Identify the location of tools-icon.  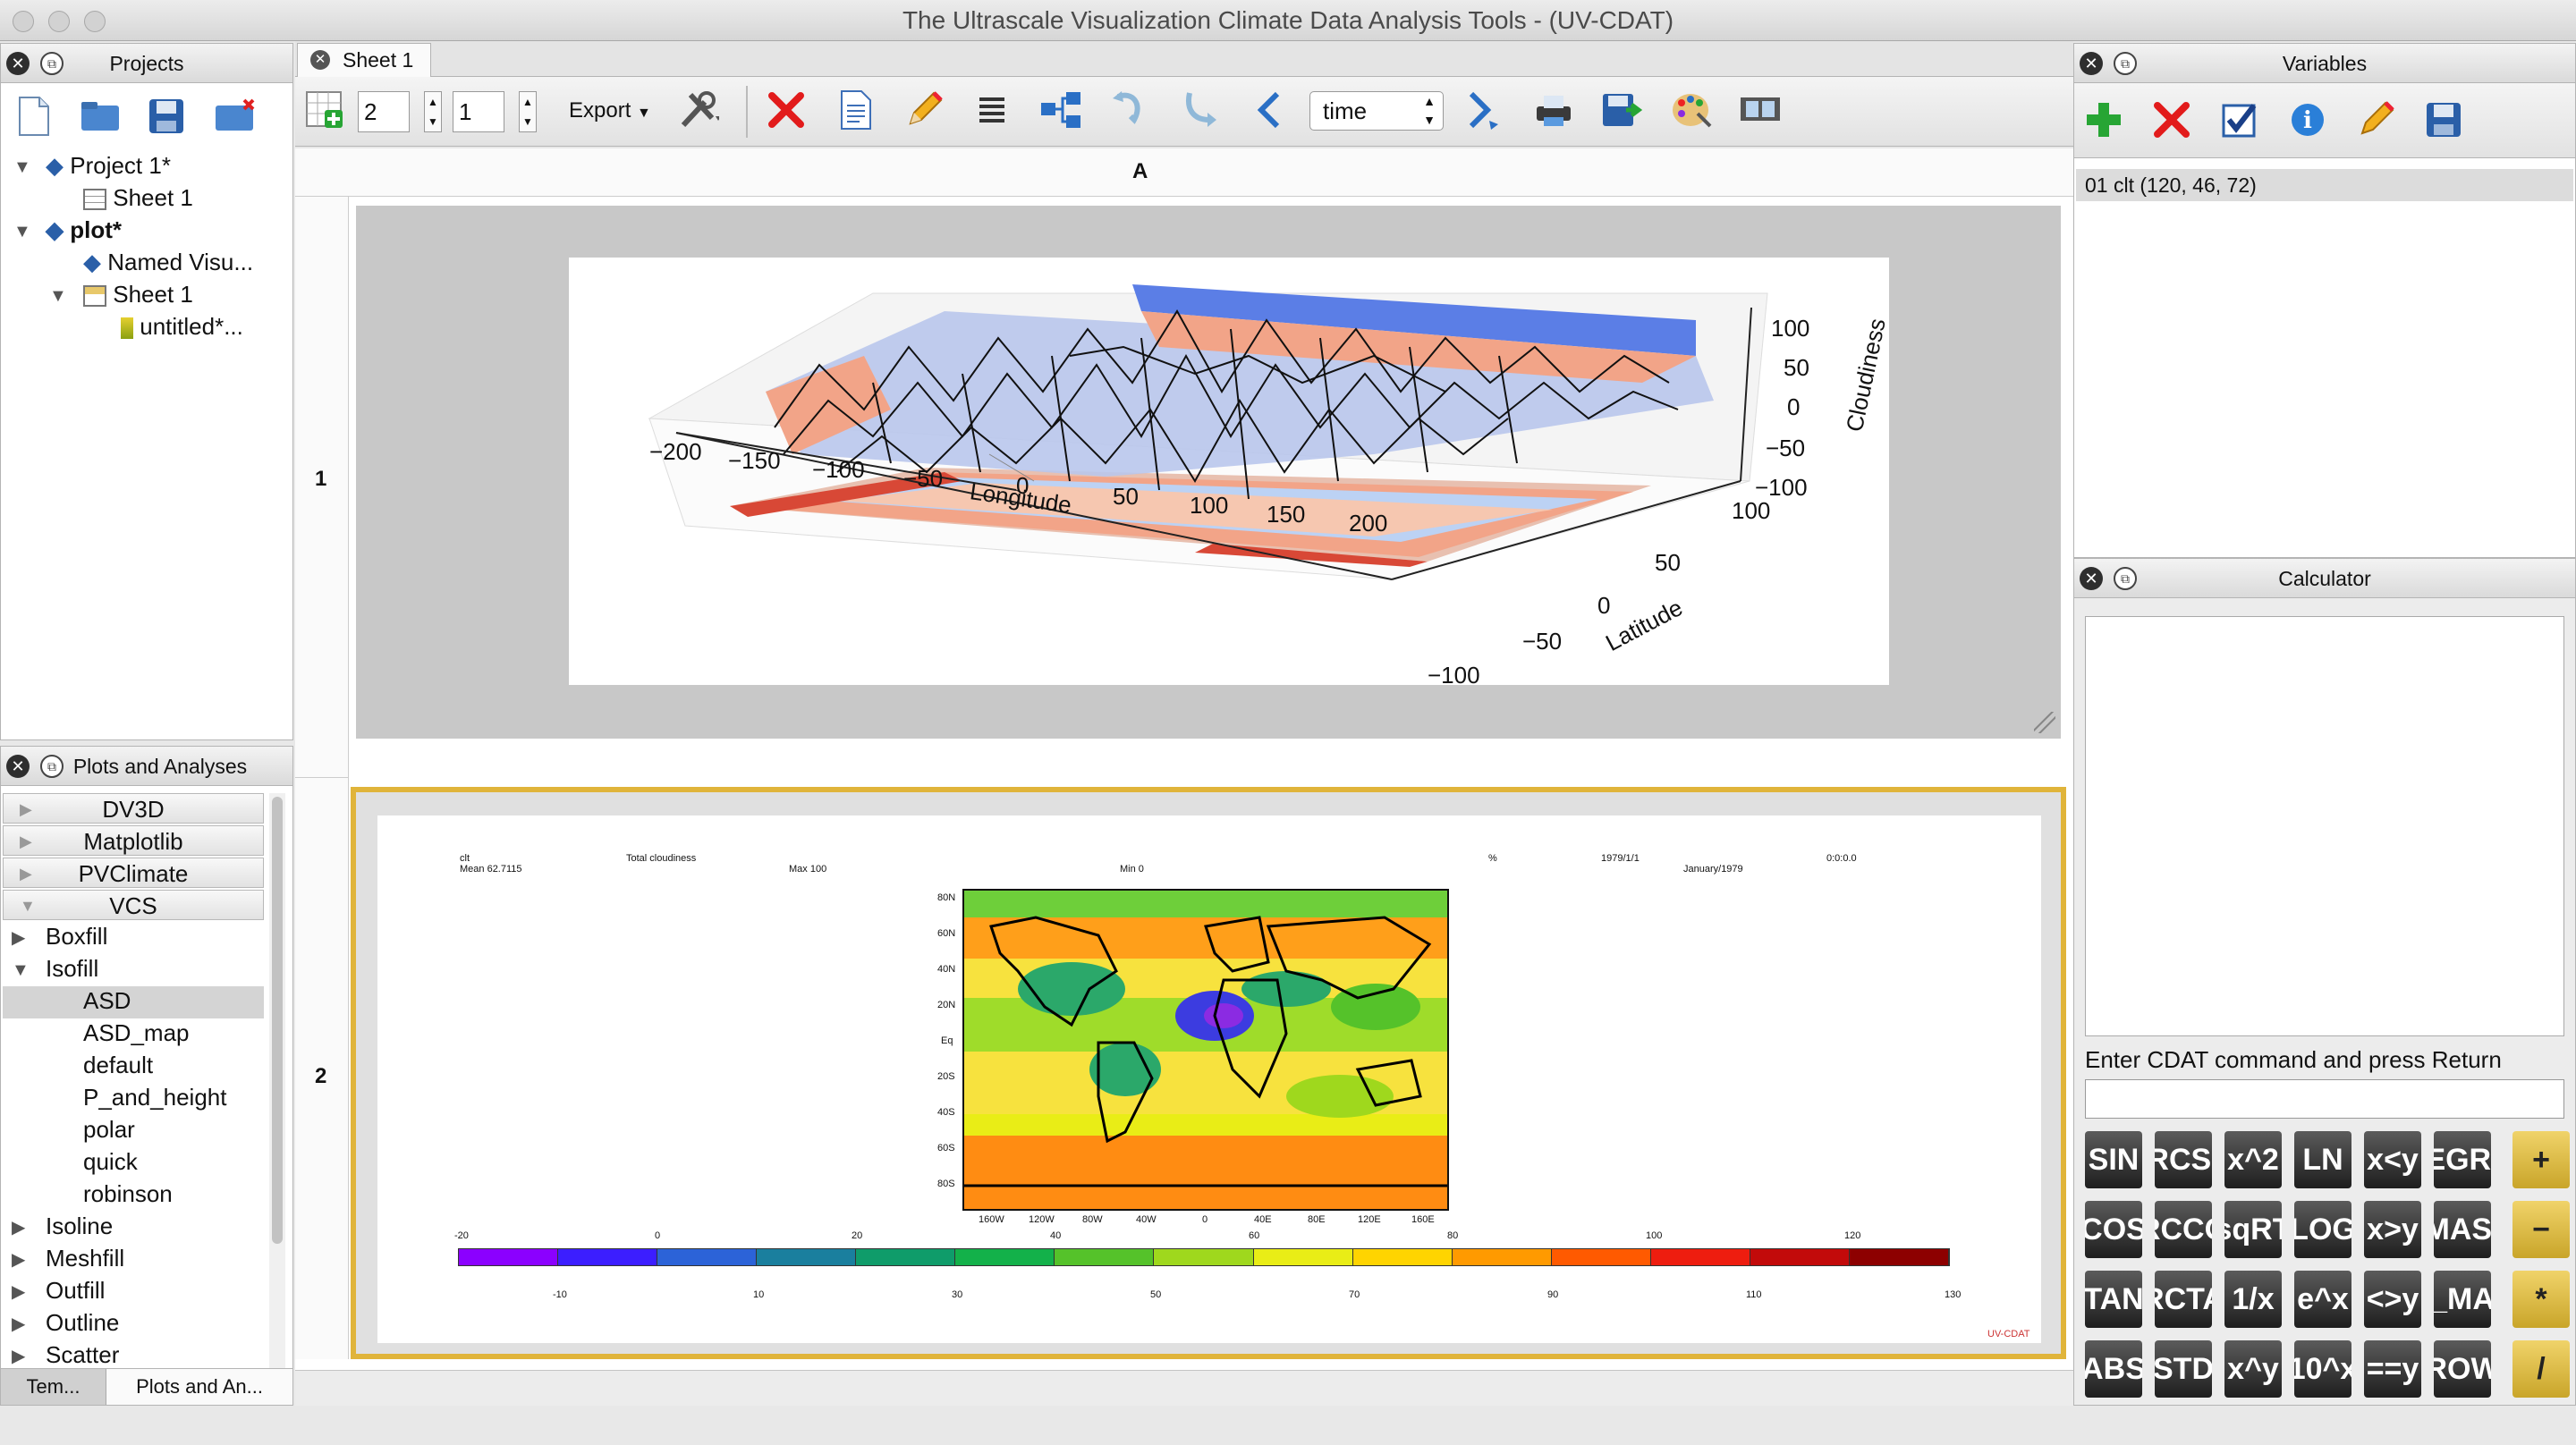
(698, 110).